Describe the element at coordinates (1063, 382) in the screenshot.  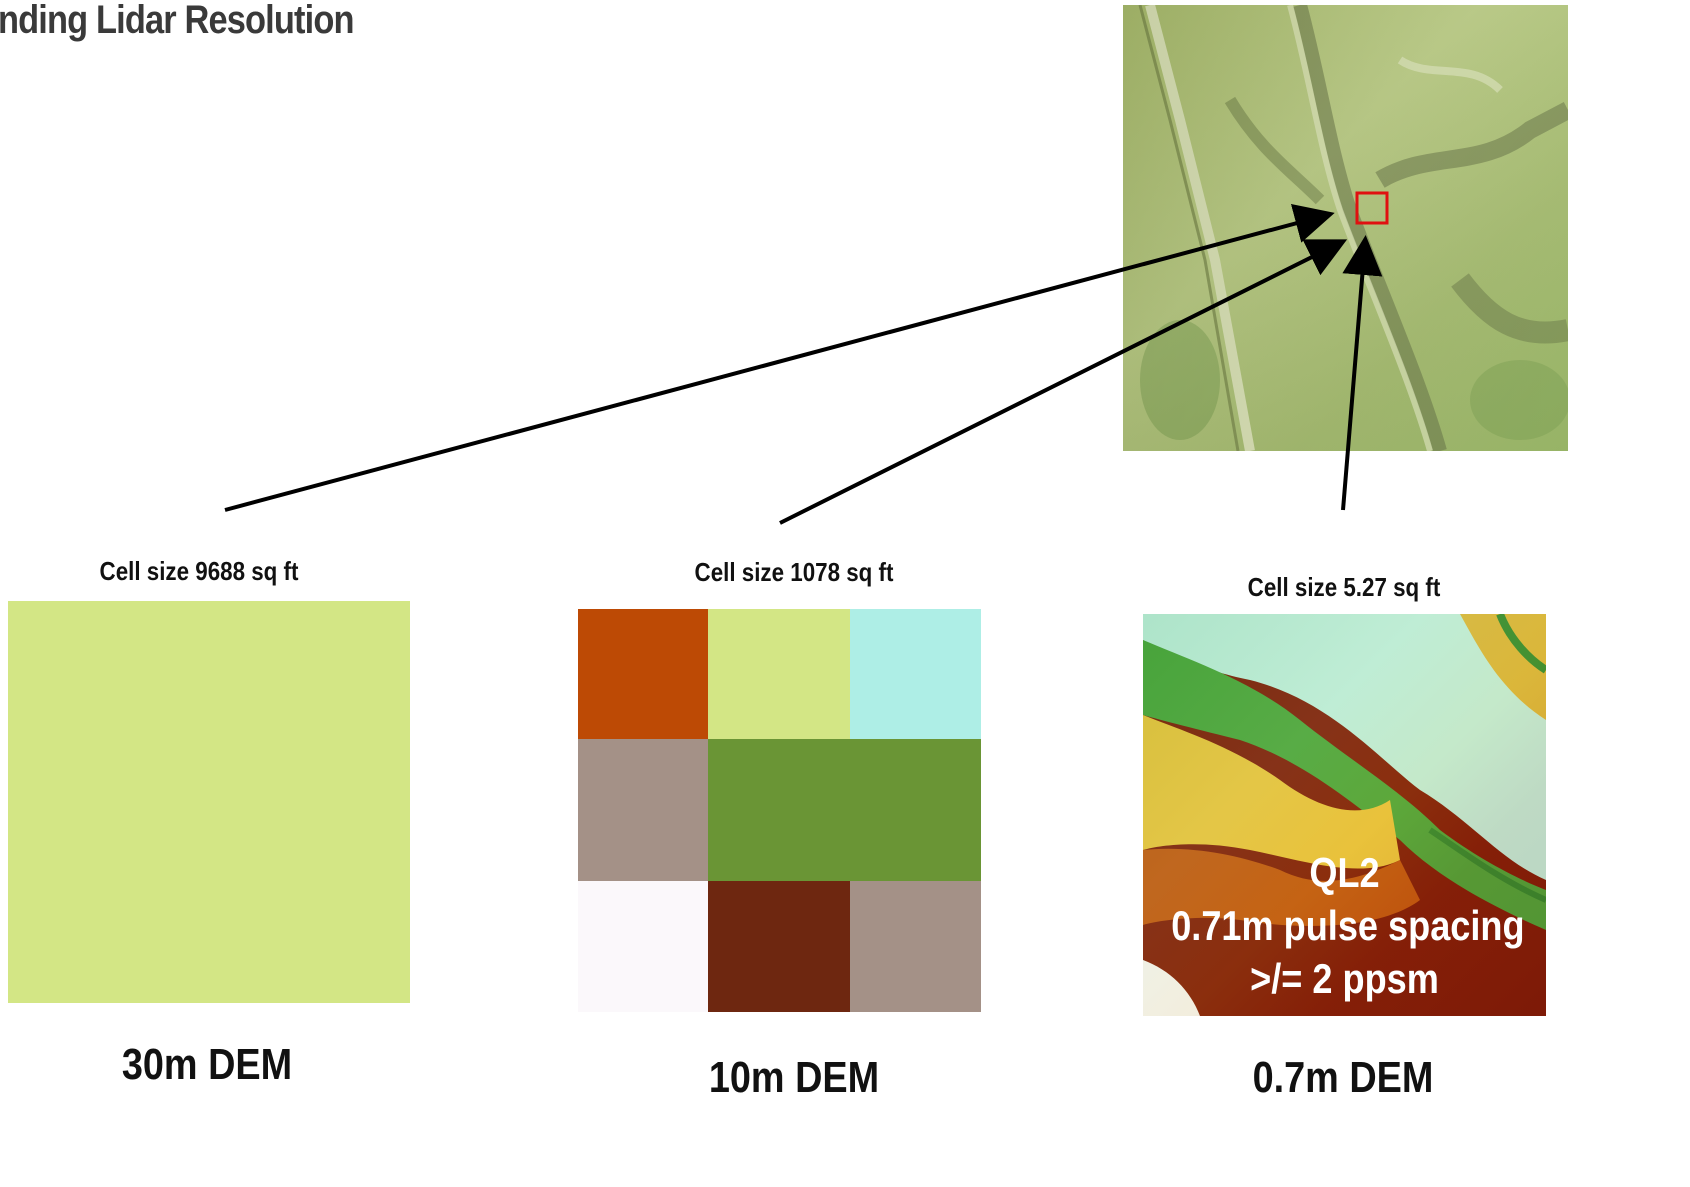
I see `arrow-10m` at that location.